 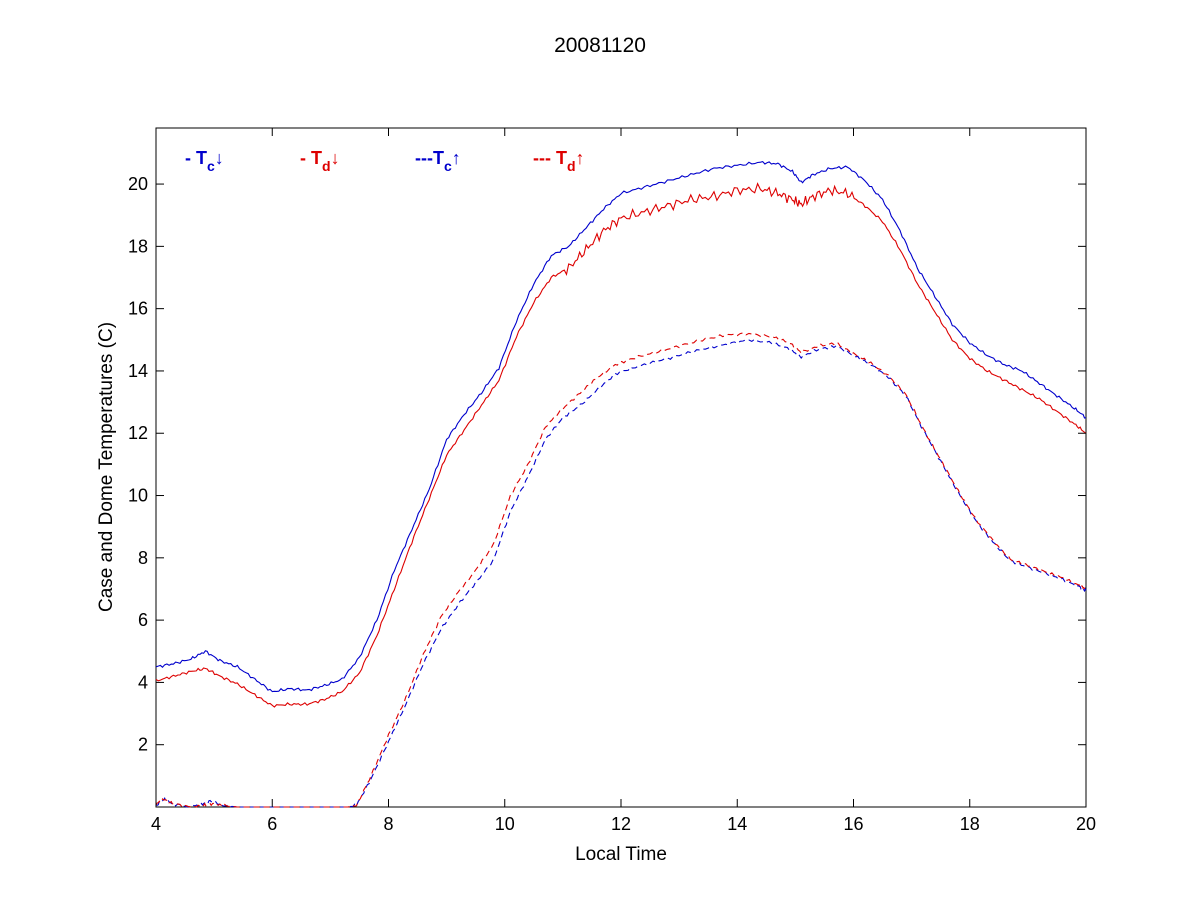 What do you see at coordinates (138, 184) in the screenshot?
I see `y-tick-label: 20` at bounding box center [138, 184].